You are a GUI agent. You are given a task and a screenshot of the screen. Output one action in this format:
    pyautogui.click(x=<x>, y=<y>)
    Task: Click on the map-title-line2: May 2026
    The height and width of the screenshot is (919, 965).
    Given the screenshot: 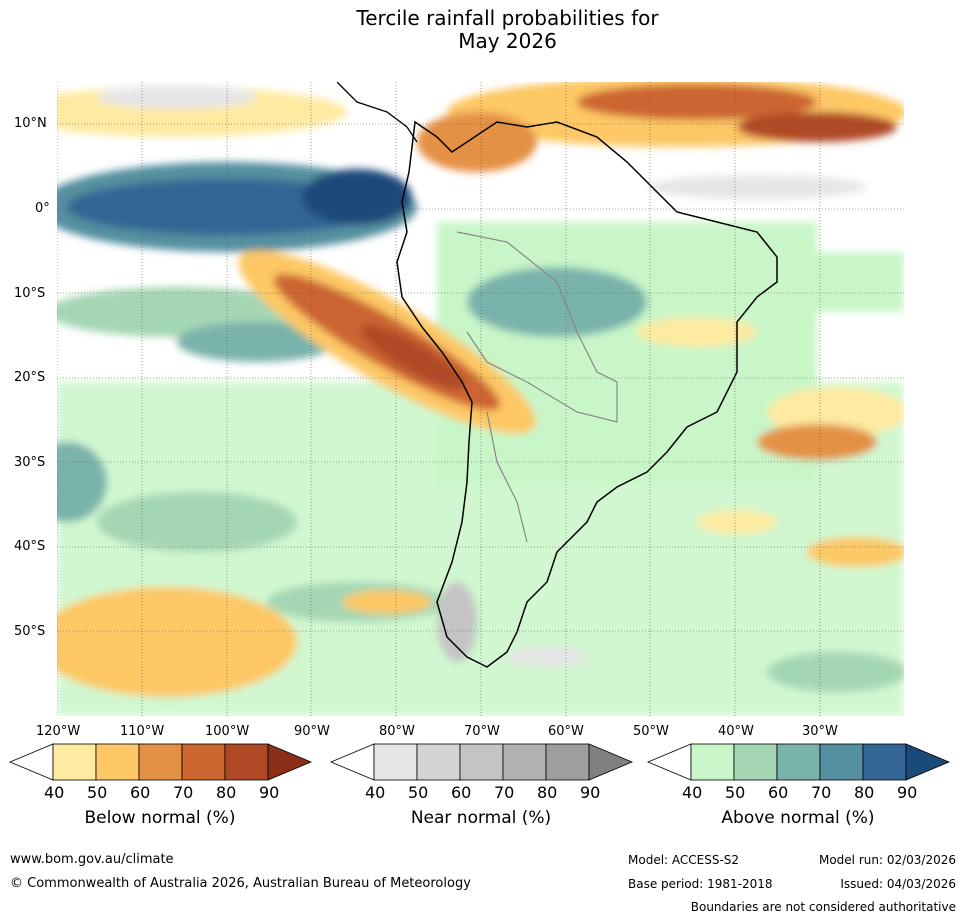 What is the action you would take?
    pyautogui.click(x=507, y=41)
    